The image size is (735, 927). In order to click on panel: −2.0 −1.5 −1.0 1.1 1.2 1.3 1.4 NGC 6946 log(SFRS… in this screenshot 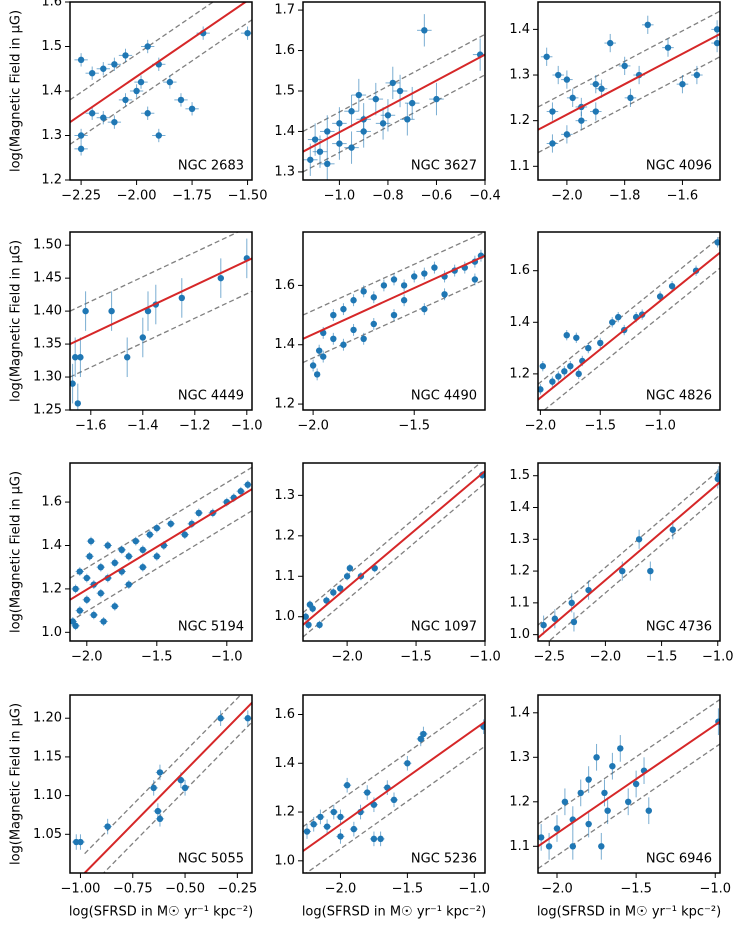, I will do `click(620, 807)`.